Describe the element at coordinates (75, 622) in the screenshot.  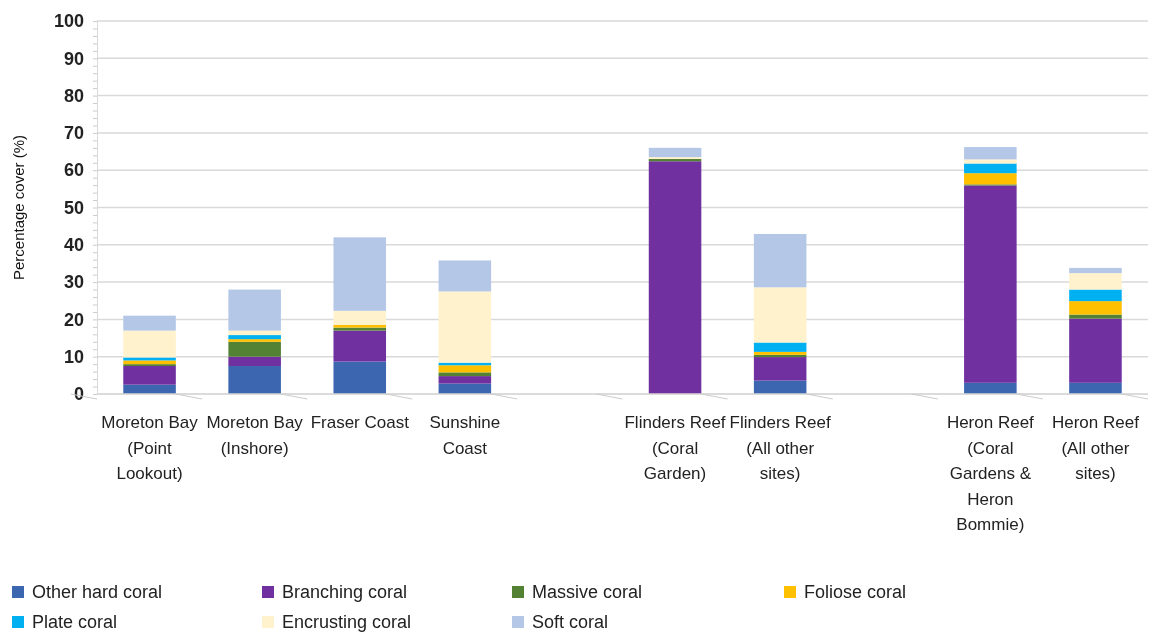
I see `legend-label: Plate coral` at that location.